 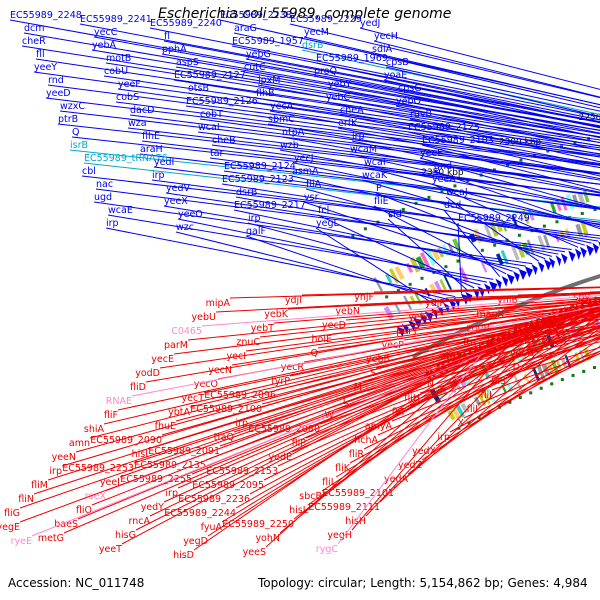 What do you see at coordinates (329, 482) in the screenshot?
I see `gene-label: fliL` at bounding box center [329, 482].